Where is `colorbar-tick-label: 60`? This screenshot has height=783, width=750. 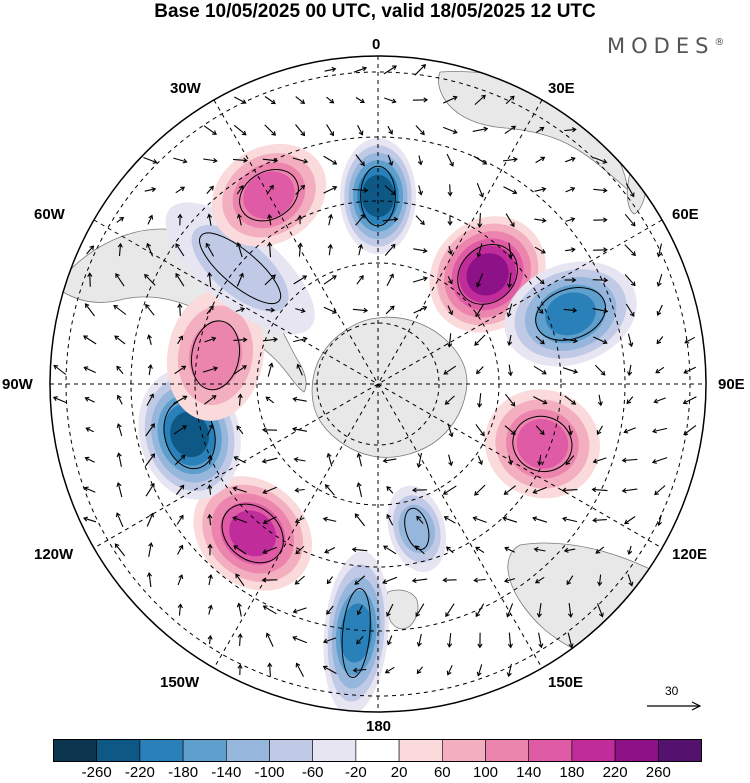 colorbar-tick-label: 60 is located at coordinates (442, 772).